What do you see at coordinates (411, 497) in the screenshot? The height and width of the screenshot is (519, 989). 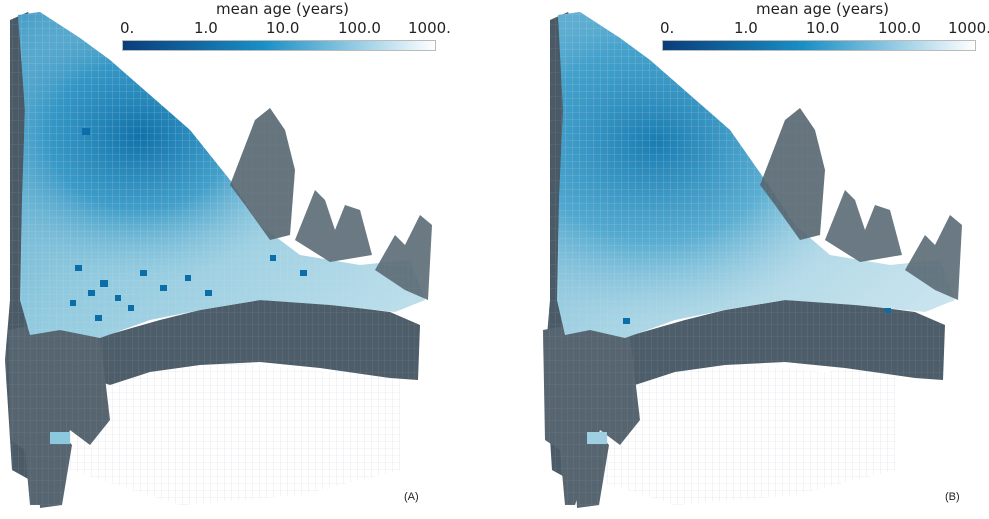 I see `panel-label-a: (A)` at bounding box center [411, 497].